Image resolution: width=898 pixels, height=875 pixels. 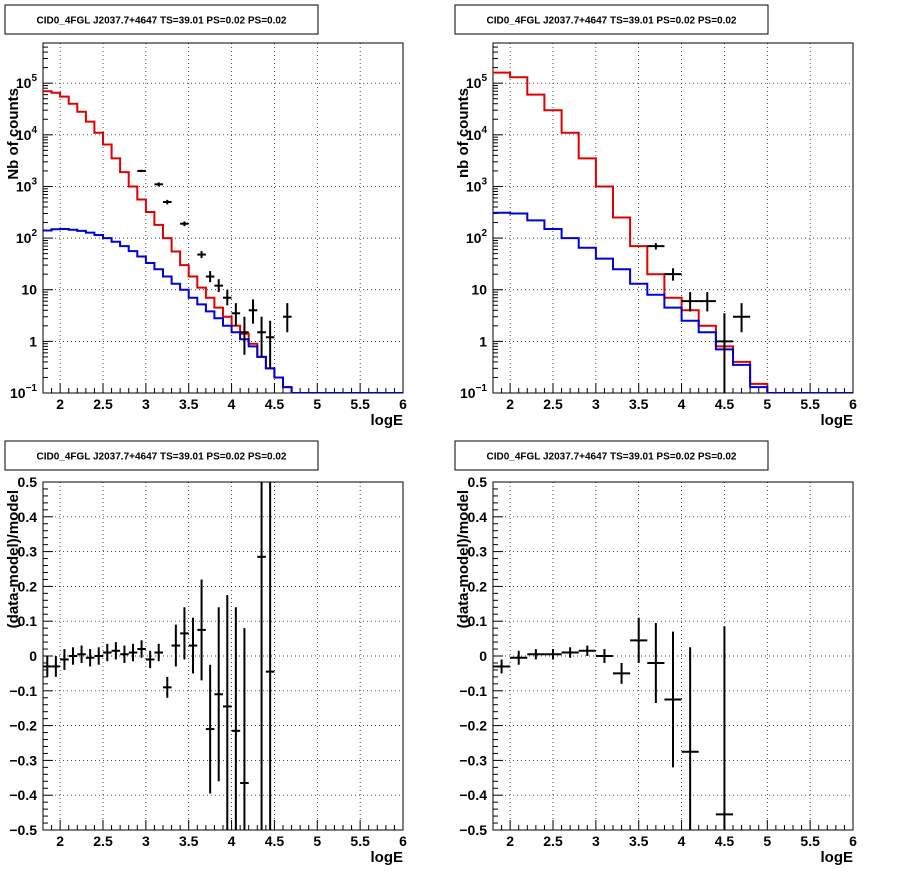 What do you see at coordinates (484, 181) in the screenshot?
I see `y-tick-exponent: 3` at bounding box center [484, 181].